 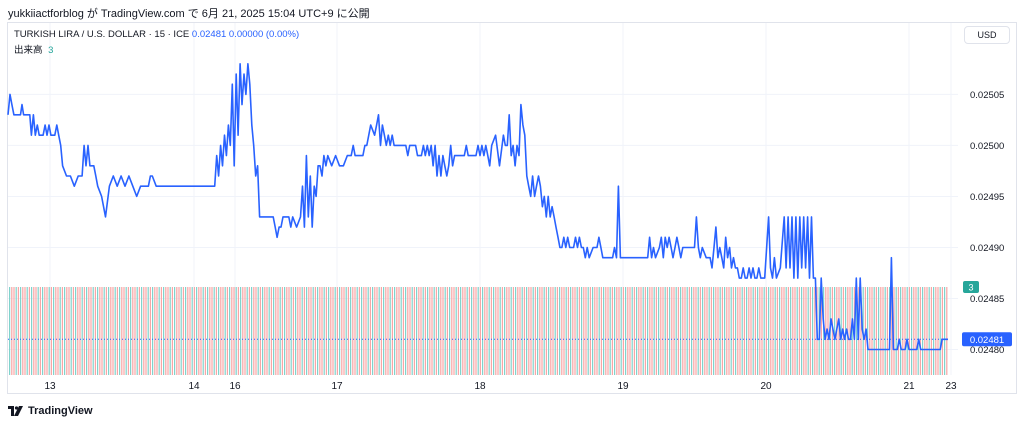 I want to click on price-tick-label: 0.02495, so click(x=987, y=197).